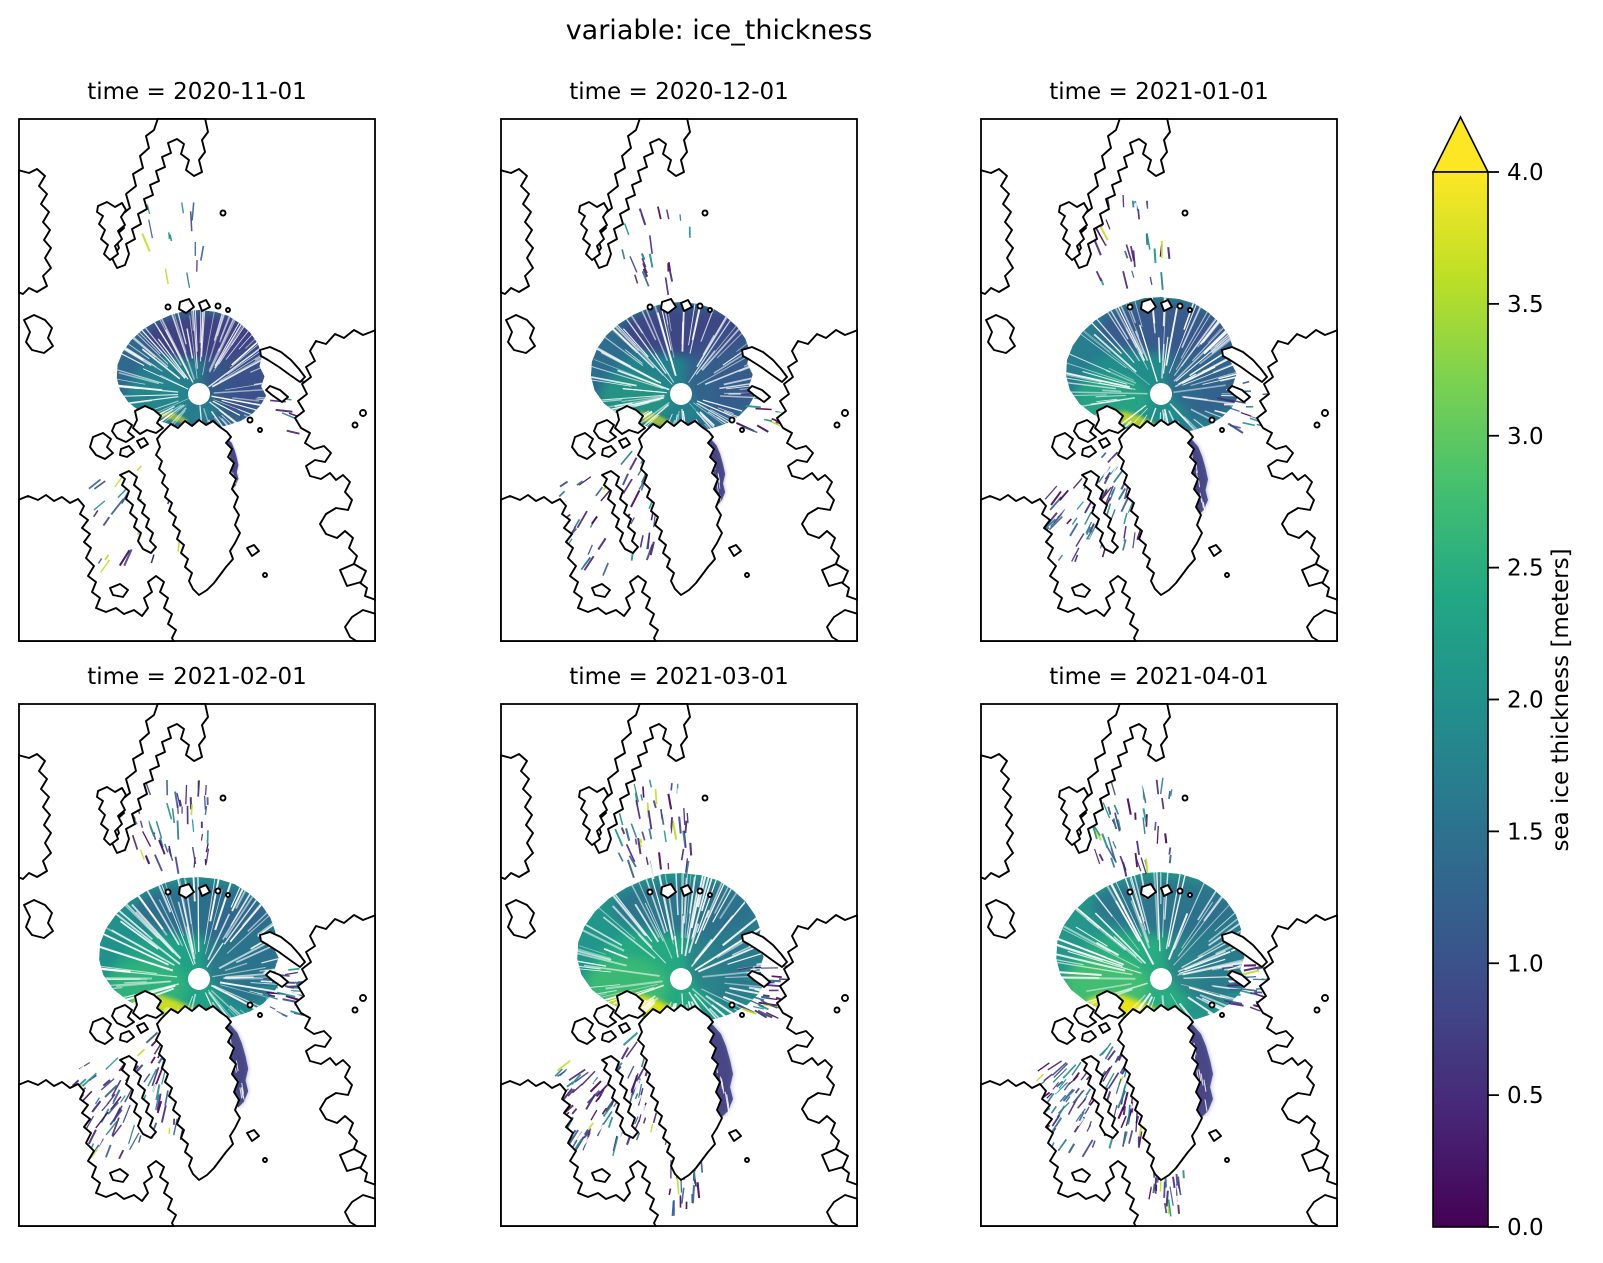  What do you see at coordinates (1525, 832) in the screenshot?
I see `colorbar-tick-label: 1.5` at bounding box center [1525, 832].